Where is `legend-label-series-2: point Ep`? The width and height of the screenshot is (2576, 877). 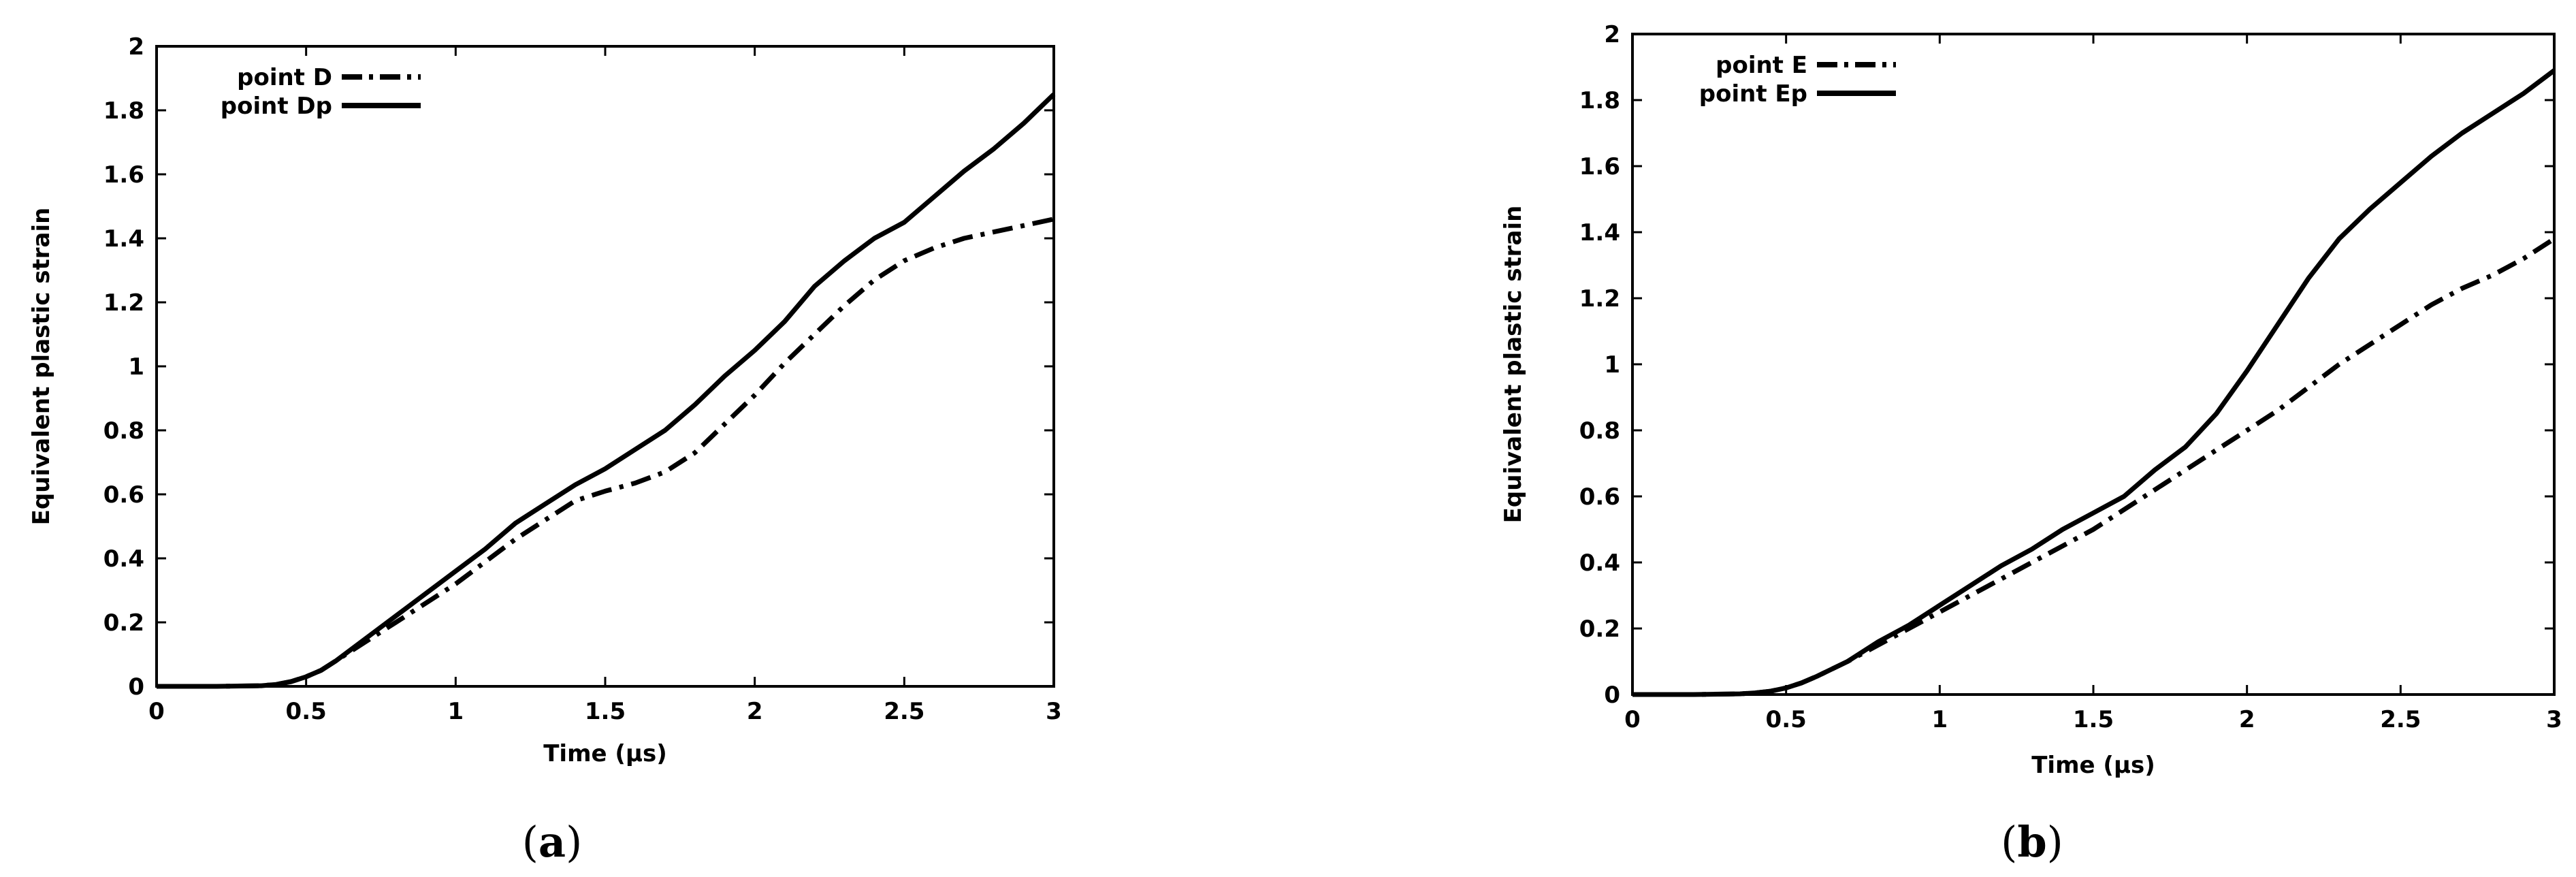 legend-label-series-2: point Ep is located at coordinates (1753, 94).